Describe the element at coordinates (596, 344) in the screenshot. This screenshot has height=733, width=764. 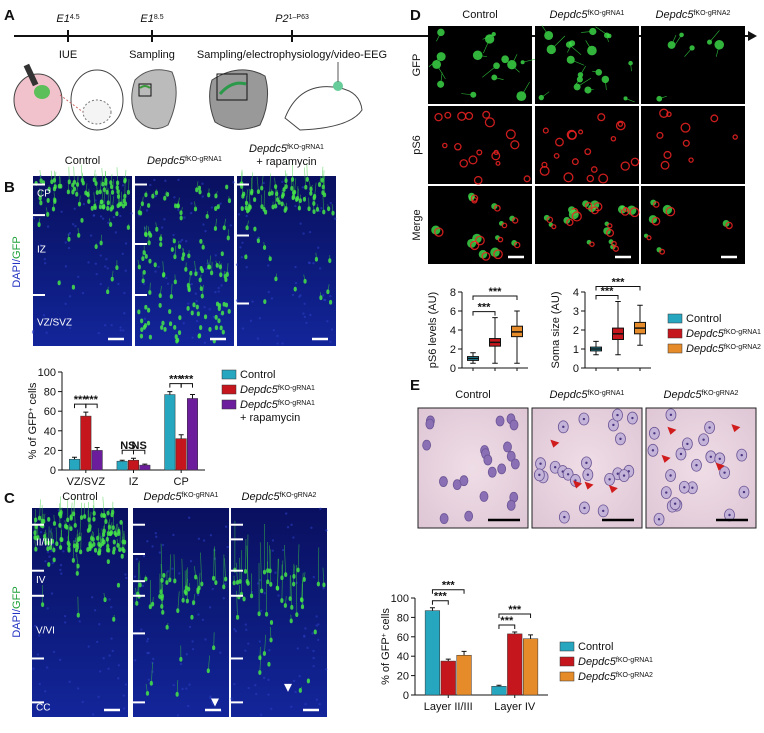
I see `whisker-high` at that location.